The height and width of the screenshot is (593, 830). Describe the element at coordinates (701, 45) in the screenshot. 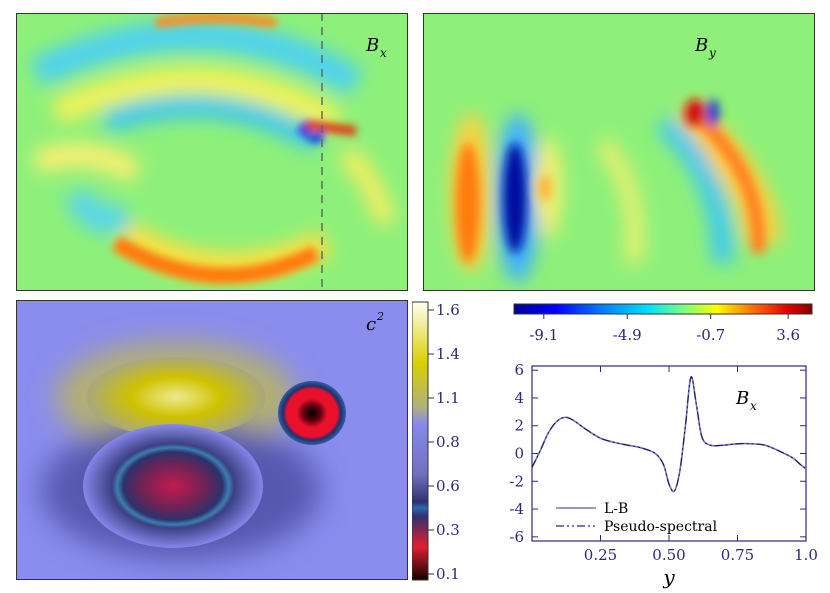

I see `by-panel-label: B` at that location.